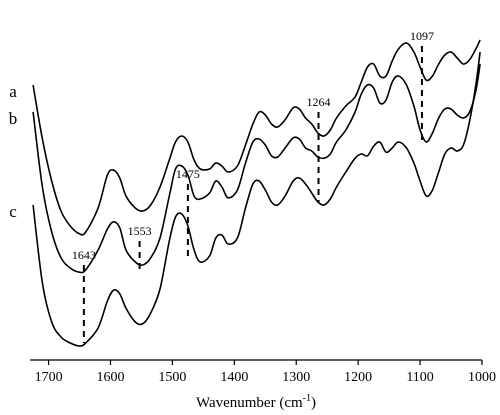 Image resolution: width=500 pixels, height=415 pixels. What do you see at coordinates (13, 151) in the screenshot?
I see `series-labels: ab c` at bounding box center [13, 151].